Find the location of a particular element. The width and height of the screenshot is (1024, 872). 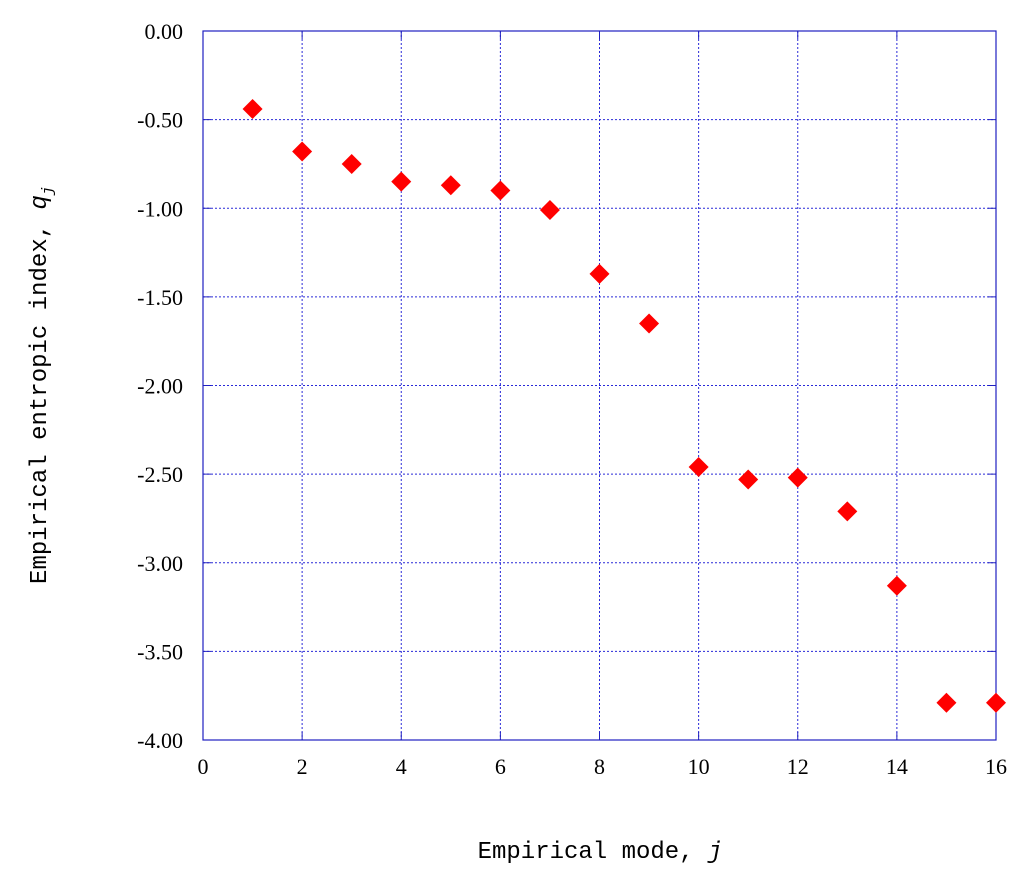

x-tick-label: 14 is located at coordinates (897, 766).